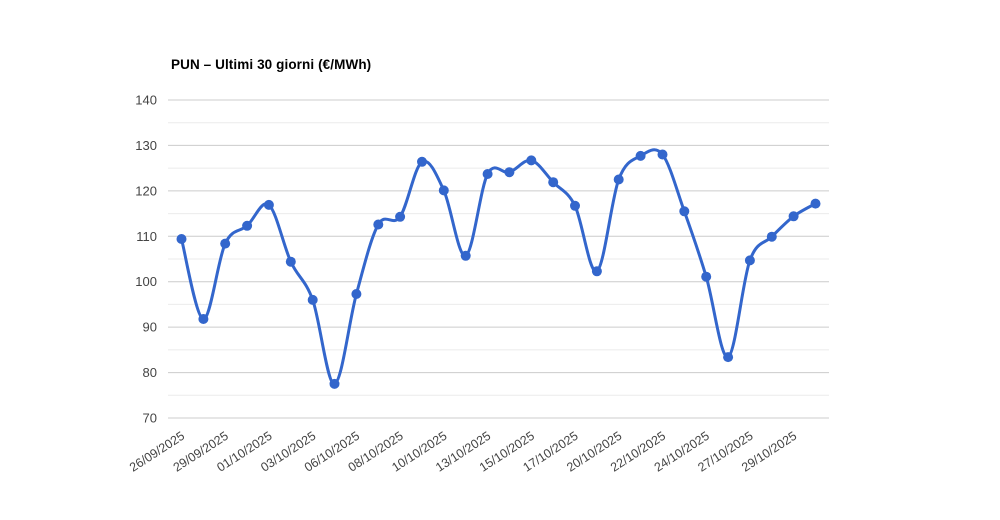 This screenshot has width=1000, height=520. I want to click on y-axis-tick-label: 140, so click(146, 100).